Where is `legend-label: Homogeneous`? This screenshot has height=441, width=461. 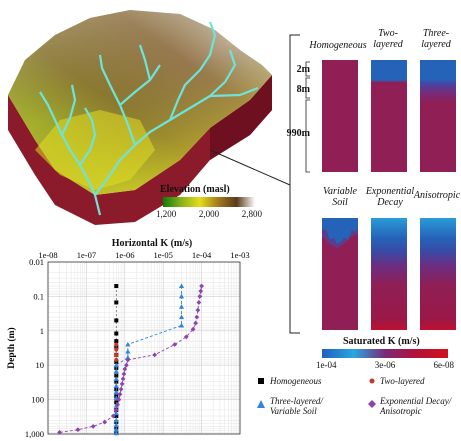 legend-label: Homogeneous is located at coordinates (296, 381).